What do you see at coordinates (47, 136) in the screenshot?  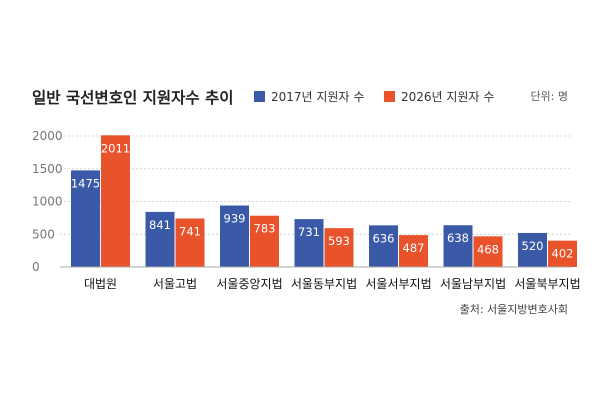 I see `y-tick-label: 2000` at bounding box center [47, 136].